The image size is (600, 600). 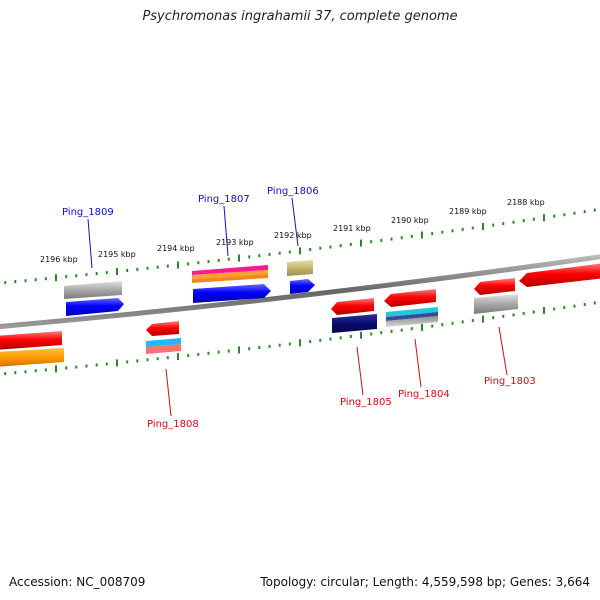 I want to click on tick-label: 2194 kbp, so click(x=176, y=248).